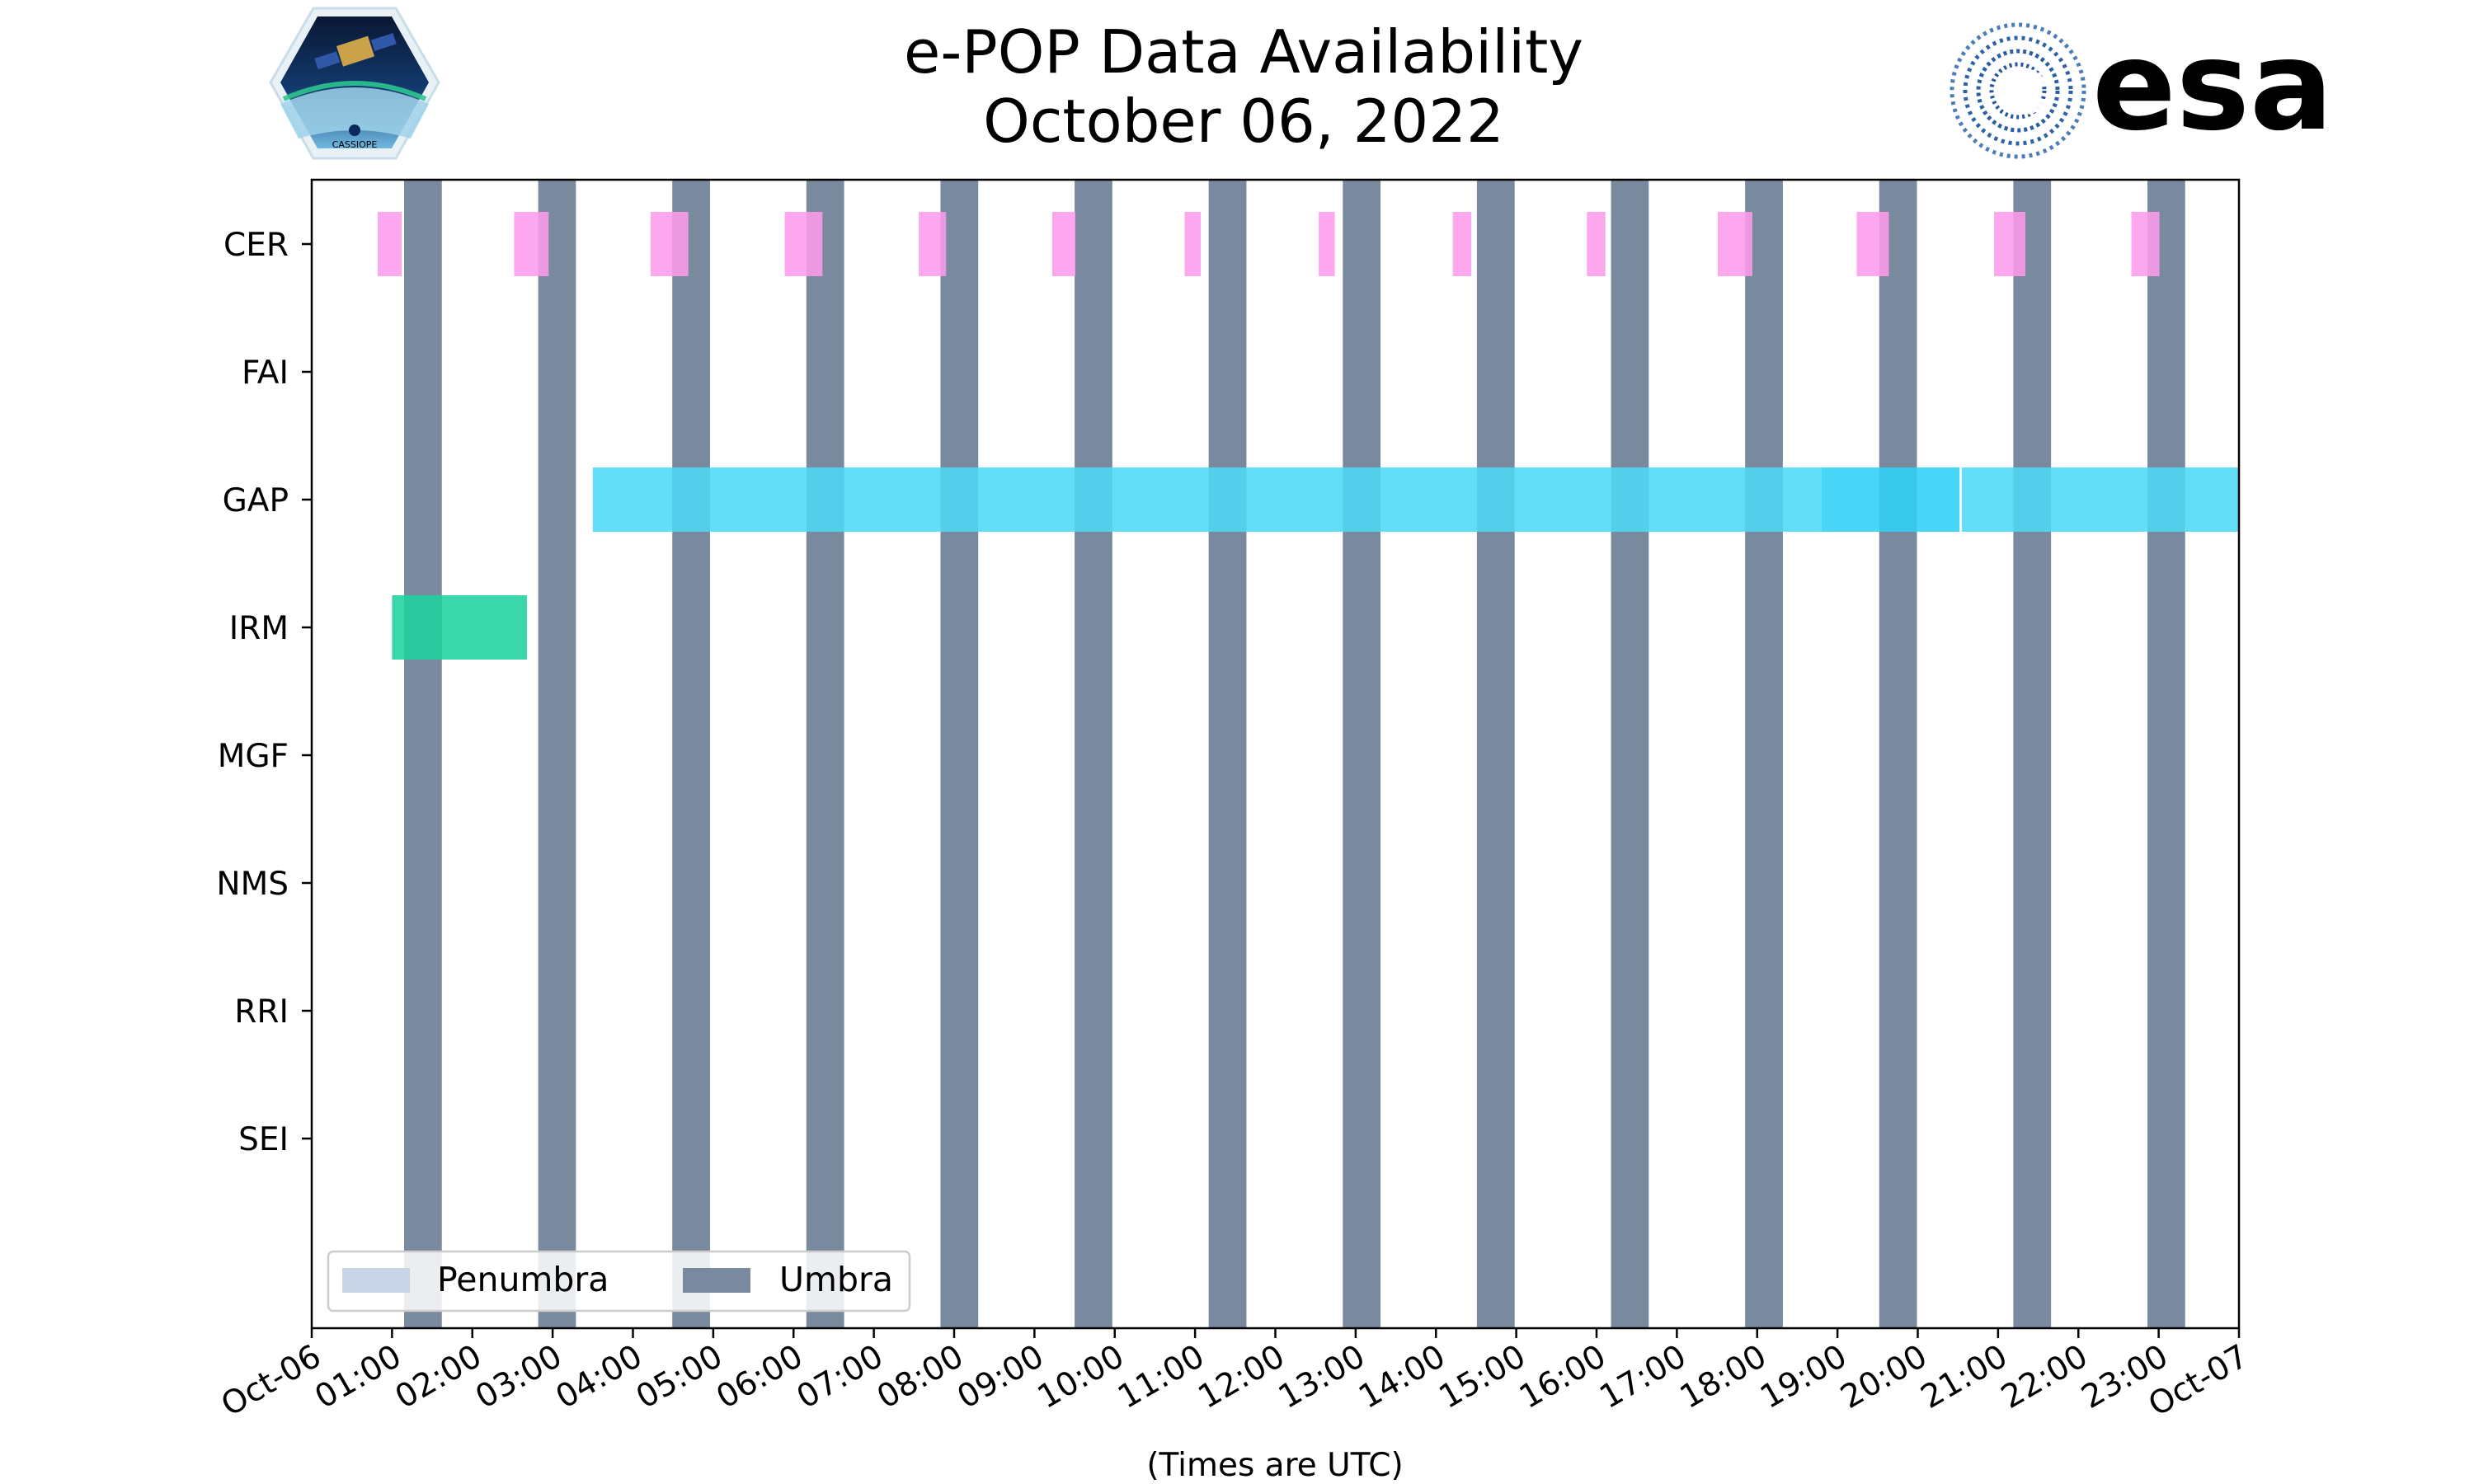 The width and height of the screenshot is (2474, 1484). I want to click on x-tick-label-1: 01:00, so click(358, 1377).